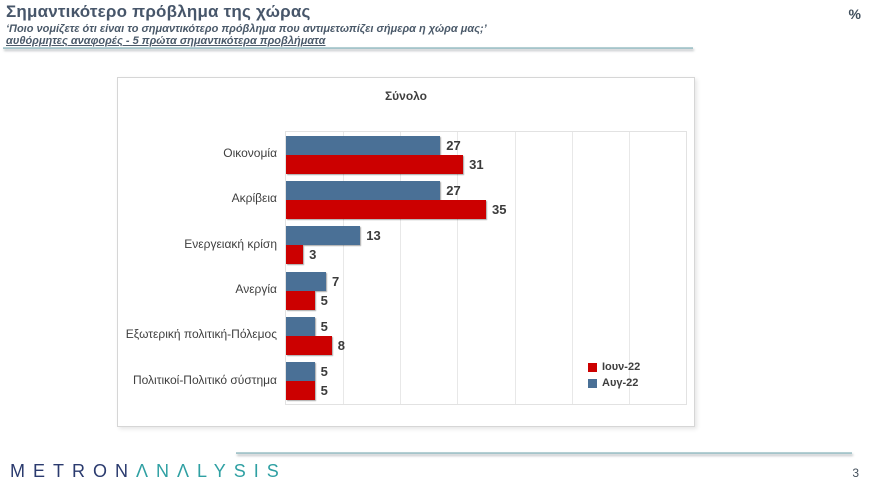 The height and width of the screenshot is (495, 880). I want to click on legend-label: Ιουν-22, so click(621, 367).